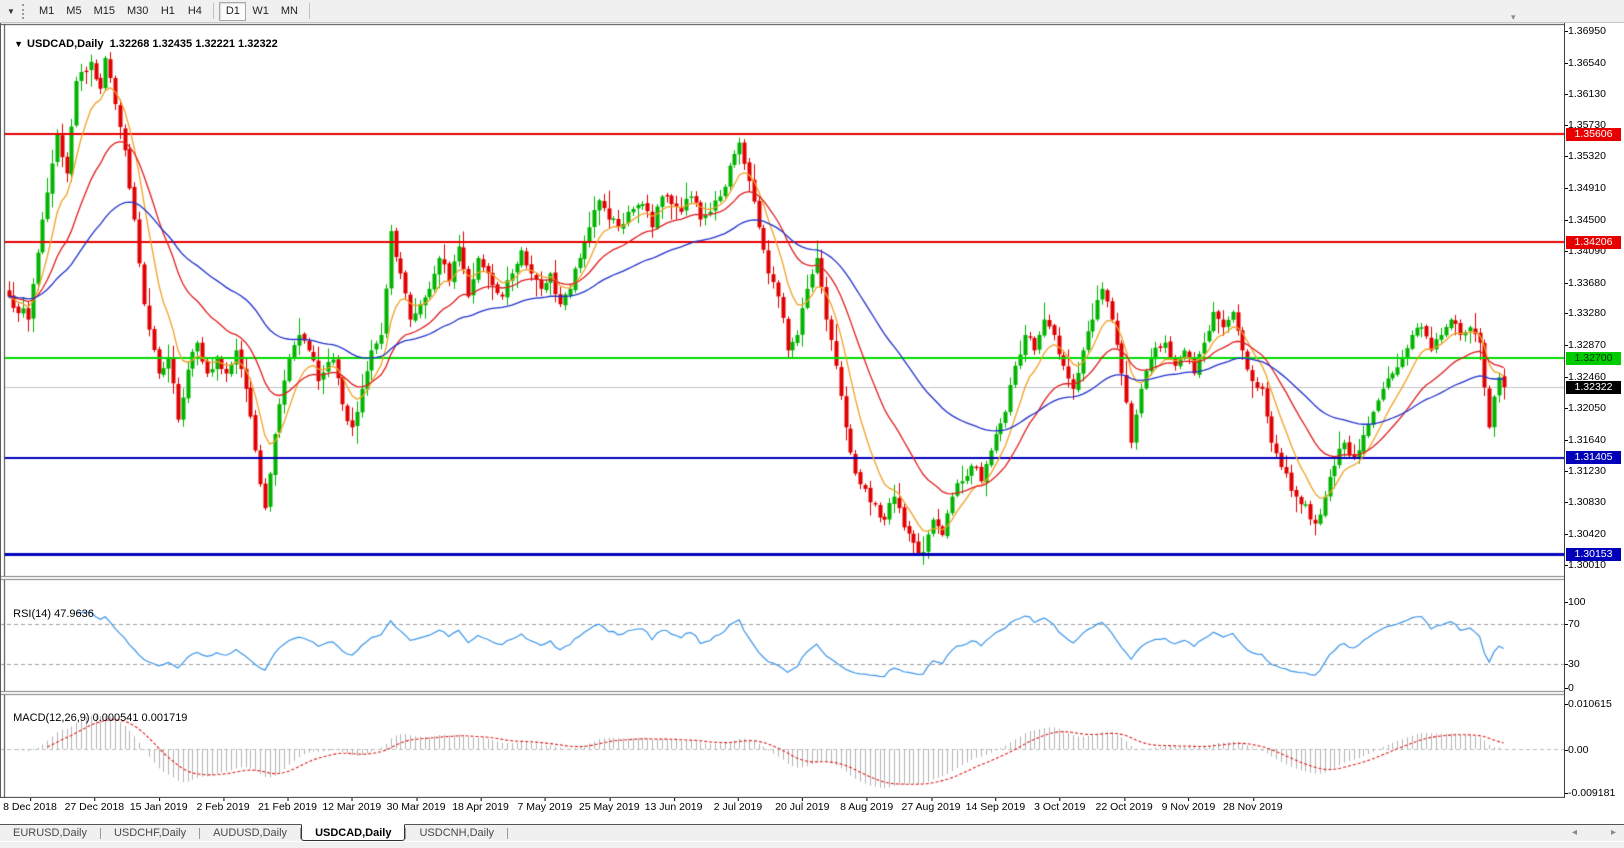 This screenshot has height=848, width=1624. Describe the element at coordinates (289, 11) in the screenshot. I see `timeframe-button-mn: MN` at that location.